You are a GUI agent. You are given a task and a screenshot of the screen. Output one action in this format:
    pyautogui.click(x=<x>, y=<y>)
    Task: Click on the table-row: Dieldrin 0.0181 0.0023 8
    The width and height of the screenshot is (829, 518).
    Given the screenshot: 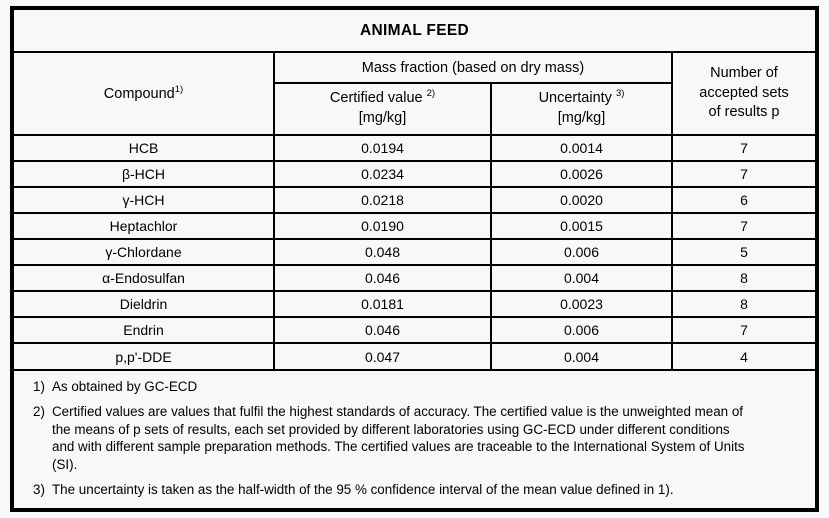 What is the action you would take?
    pyautogui.click(x=414, y=304)
    